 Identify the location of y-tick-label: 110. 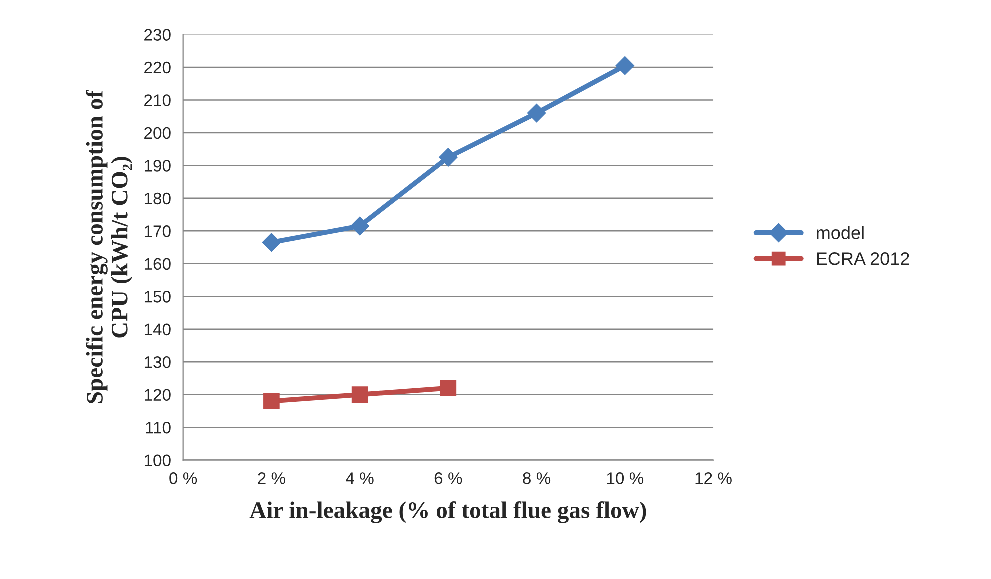
(158, 428).